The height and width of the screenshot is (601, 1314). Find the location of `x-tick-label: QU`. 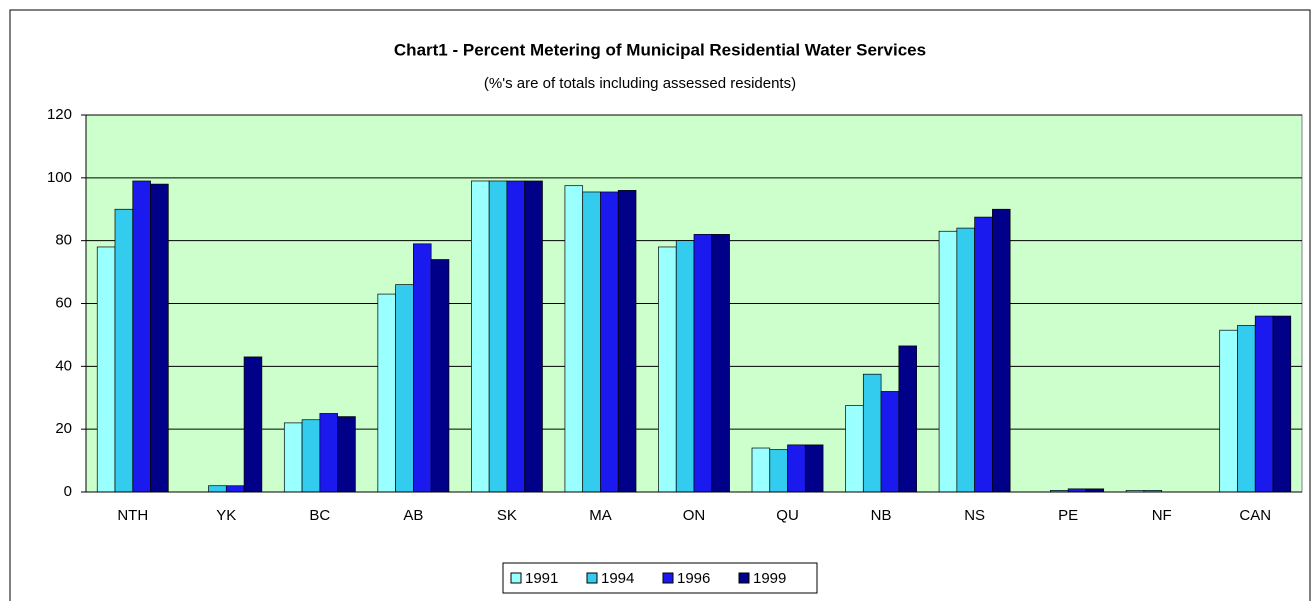

x-tick-label: QU is located at coordinates (787, 515).